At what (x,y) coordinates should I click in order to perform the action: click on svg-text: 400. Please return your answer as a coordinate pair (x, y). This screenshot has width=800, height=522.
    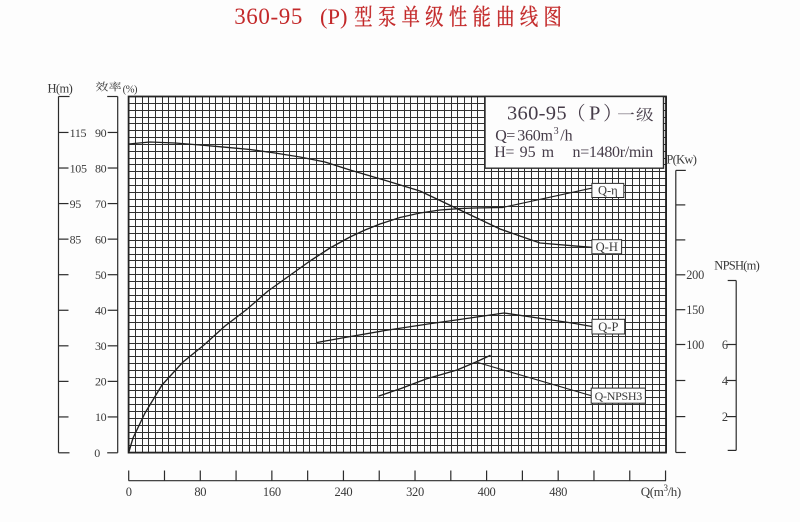
    Looking at the image, I should click on (487, 492).